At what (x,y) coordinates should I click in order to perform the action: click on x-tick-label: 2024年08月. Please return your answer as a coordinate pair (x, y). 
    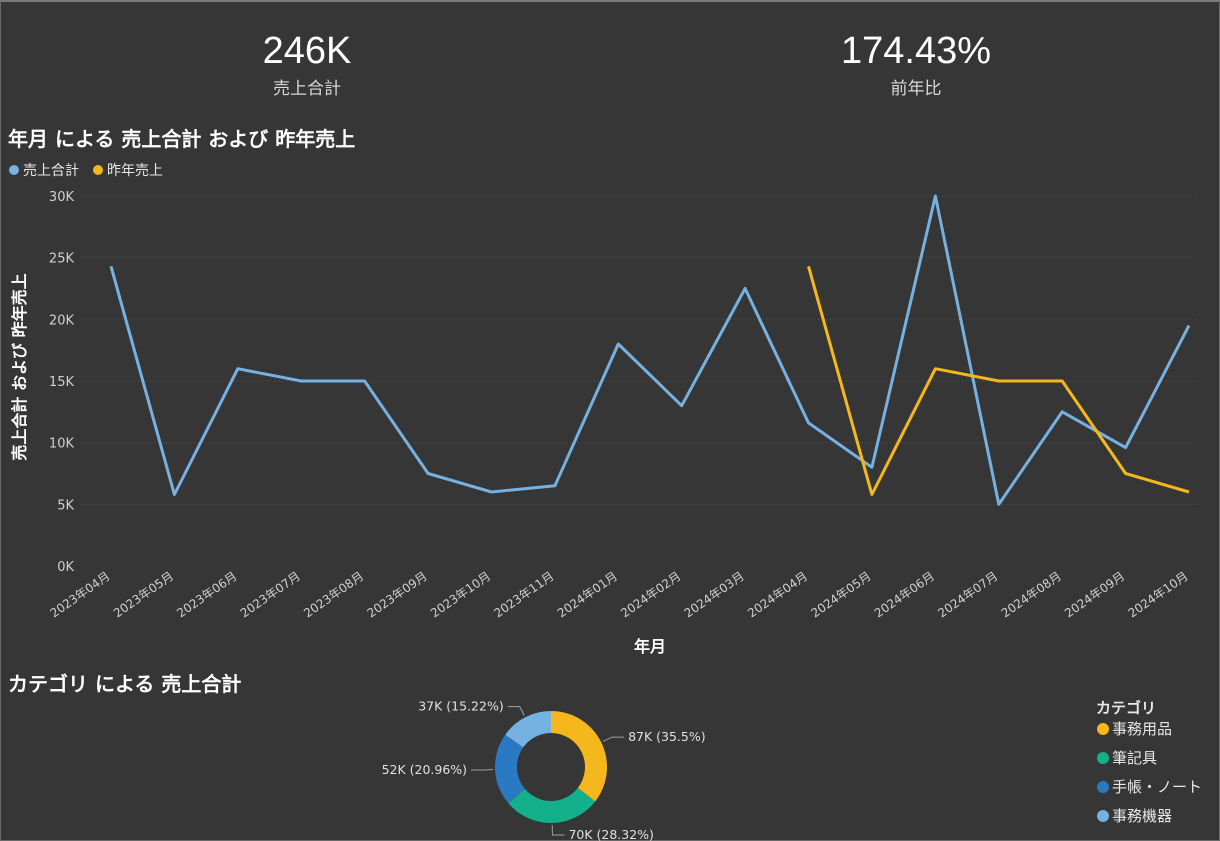
    Looking at the image, I should click on (1031, 595).